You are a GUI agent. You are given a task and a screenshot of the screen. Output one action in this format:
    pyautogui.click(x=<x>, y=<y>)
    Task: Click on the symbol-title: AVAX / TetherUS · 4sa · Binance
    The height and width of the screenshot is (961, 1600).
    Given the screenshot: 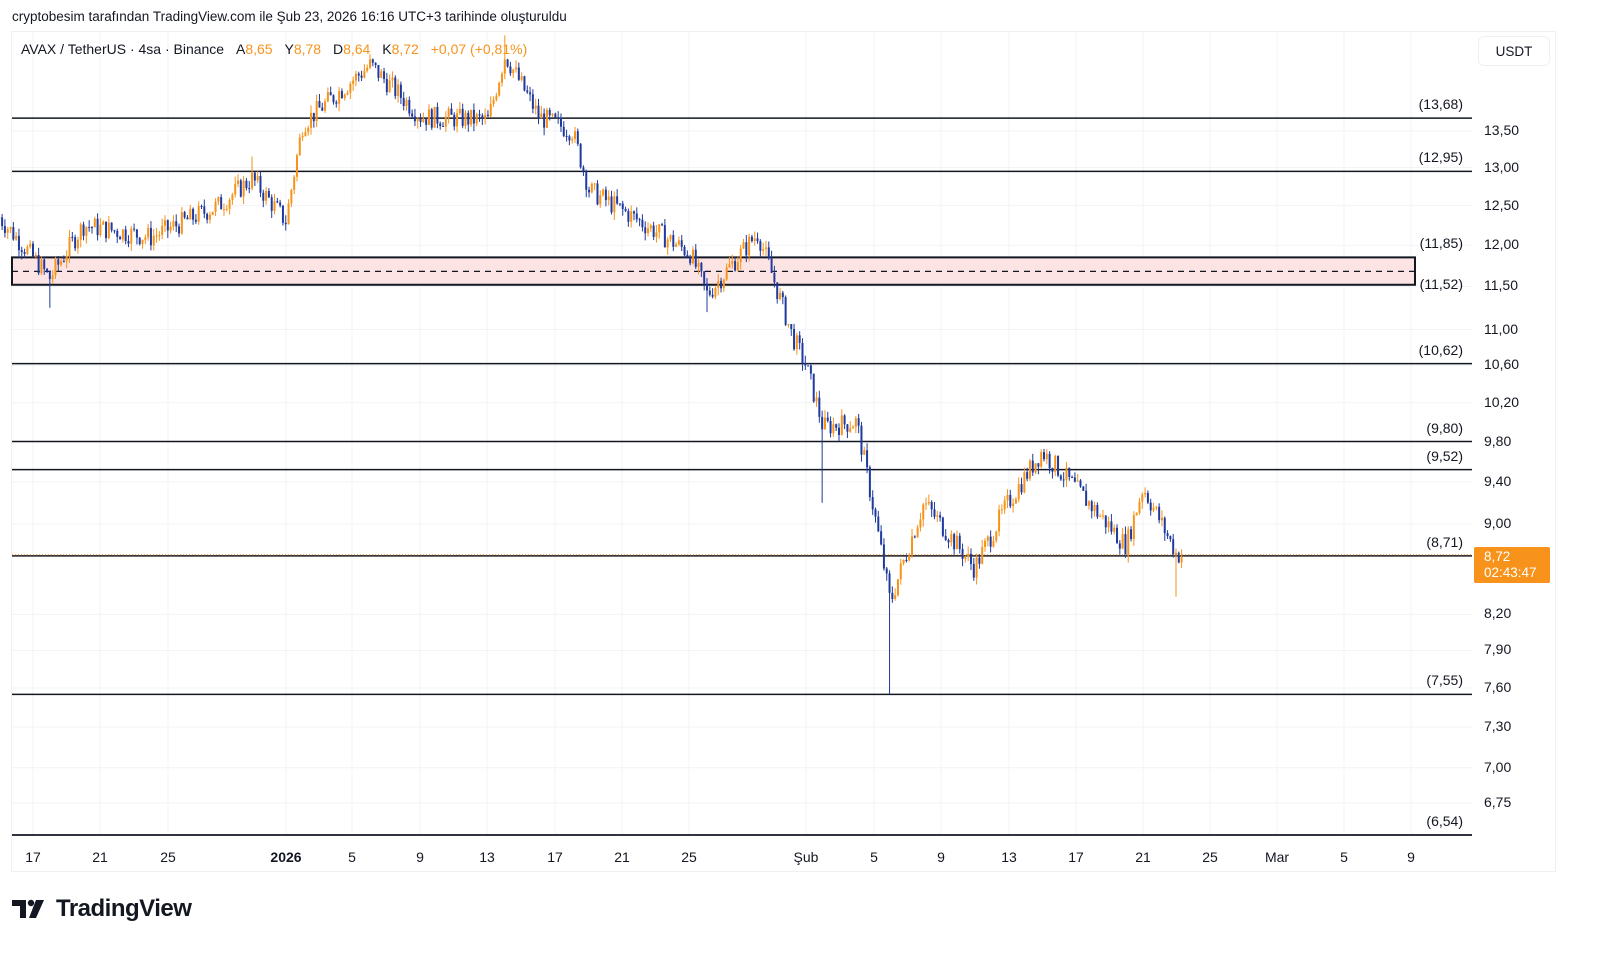 What is the action you would take?
    pyautogui.click(x=123, y=49)
    